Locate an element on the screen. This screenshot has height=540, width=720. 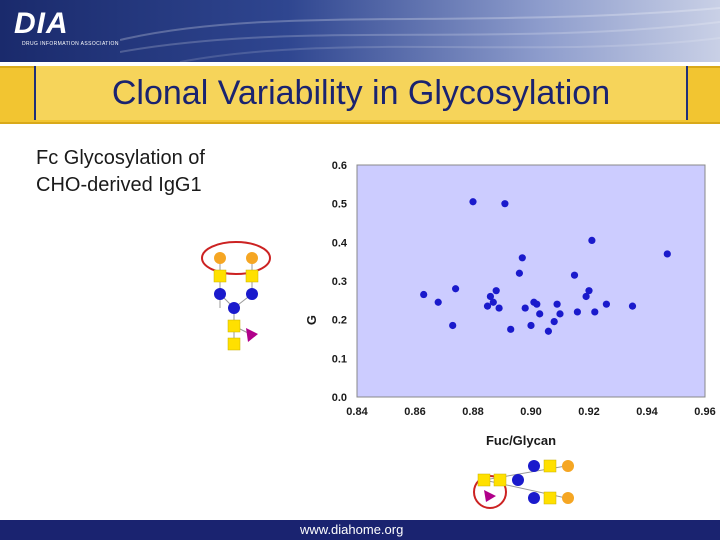
x-tick-label: 0.90 is located at coordinates (530, 412).